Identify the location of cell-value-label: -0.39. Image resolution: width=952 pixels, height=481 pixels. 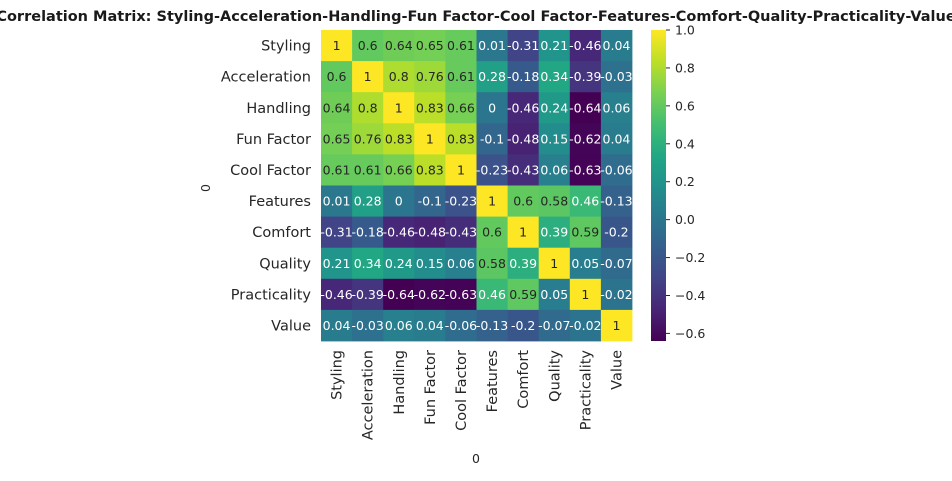
(367, 294).